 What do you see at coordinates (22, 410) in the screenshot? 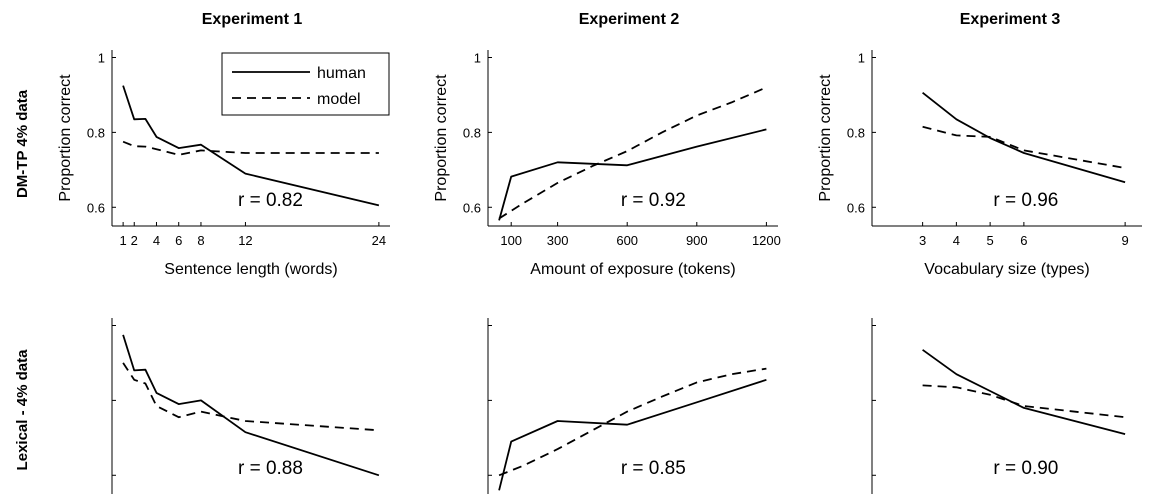
I see `row-label-lexical: Lexical - 4% data` at bounding box center [22, 410].